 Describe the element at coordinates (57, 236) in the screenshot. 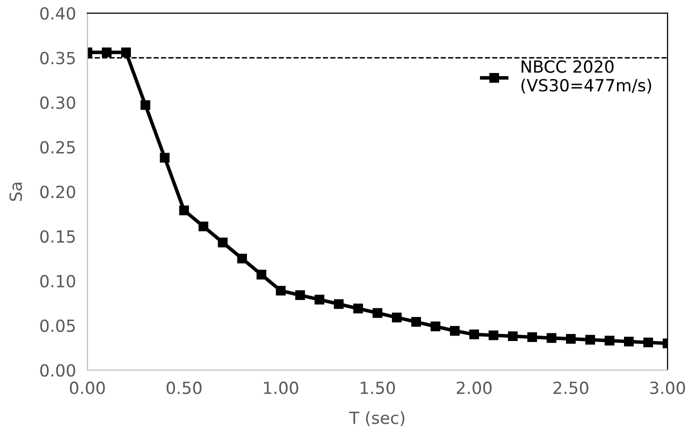

I see `y-tick-label: 0.15` at that location.